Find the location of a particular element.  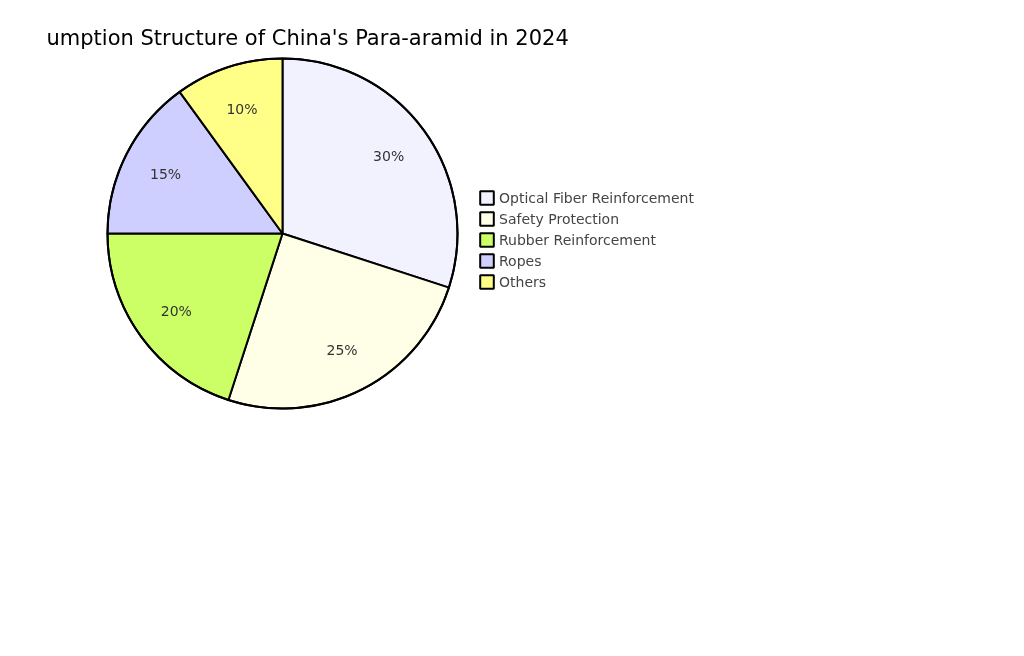

legend-label: Safety Protection is located at coordinates (559, 218).